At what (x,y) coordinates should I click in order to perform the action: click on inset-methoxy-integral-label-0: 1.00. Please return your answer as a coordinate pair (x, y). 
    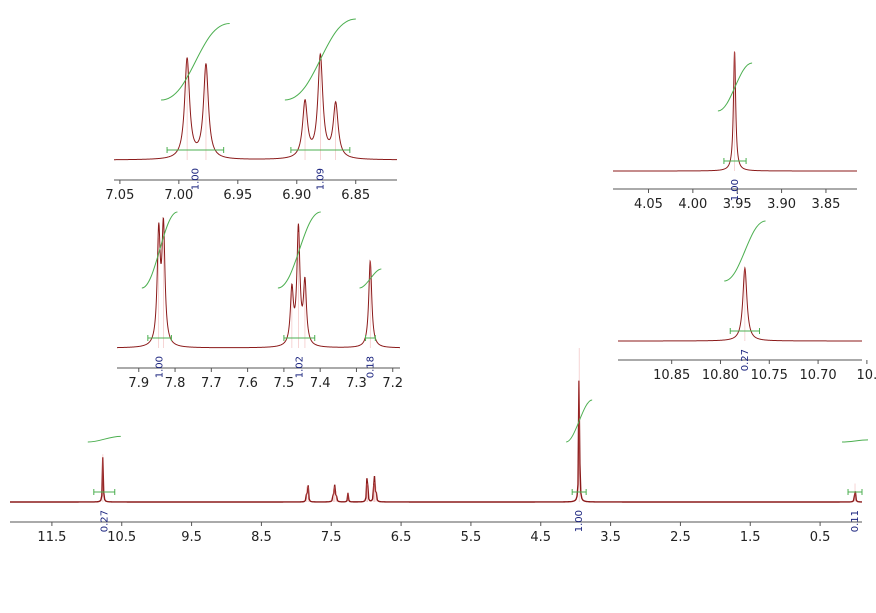
    Looking at the image, I should click on (735, 190).